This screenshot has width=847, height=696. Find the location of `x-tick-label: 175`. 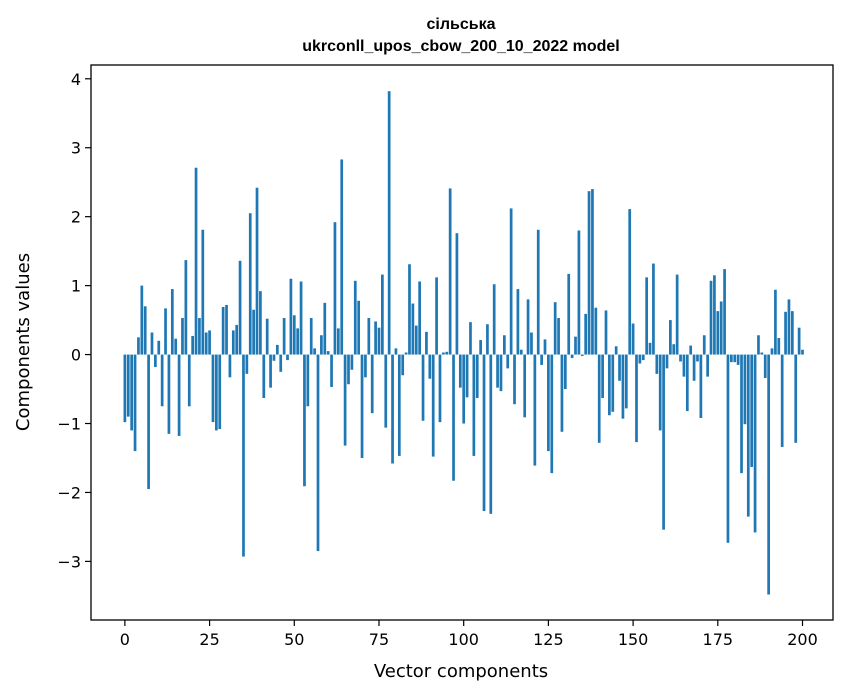

x-tick-label: 175 is located at coordinates (718, 639).